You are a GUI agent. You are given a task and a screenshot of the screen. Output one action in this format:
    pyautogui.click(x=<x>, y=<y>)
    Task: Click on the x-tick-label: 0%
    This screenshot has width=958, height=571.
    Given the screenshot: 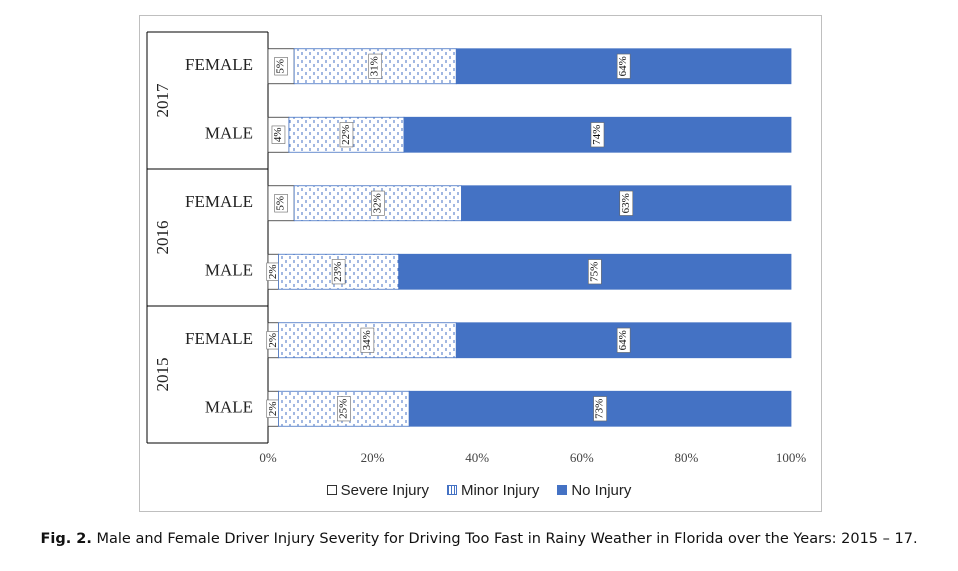 What is the action you would take?
    pyautogui.click(x=268, y=457)
    